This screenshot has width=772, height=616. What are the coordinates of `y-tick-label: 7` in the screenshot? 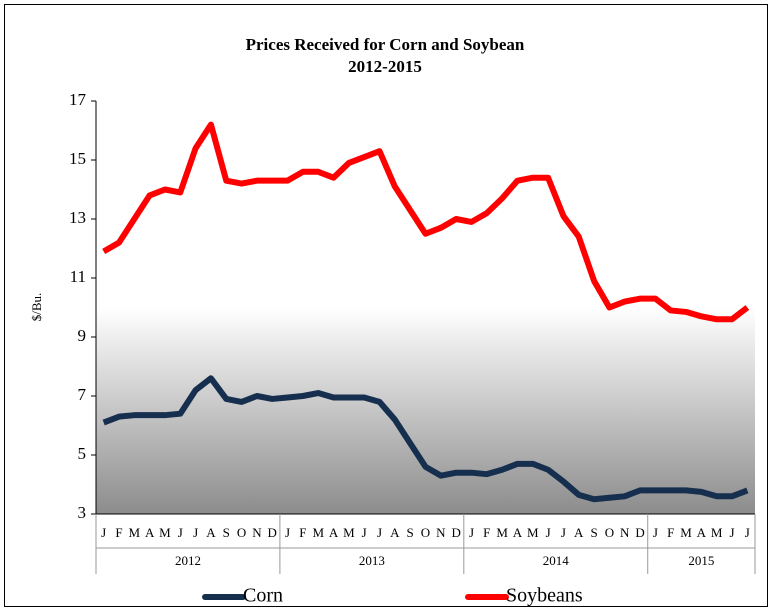 It's located at (82, 394).